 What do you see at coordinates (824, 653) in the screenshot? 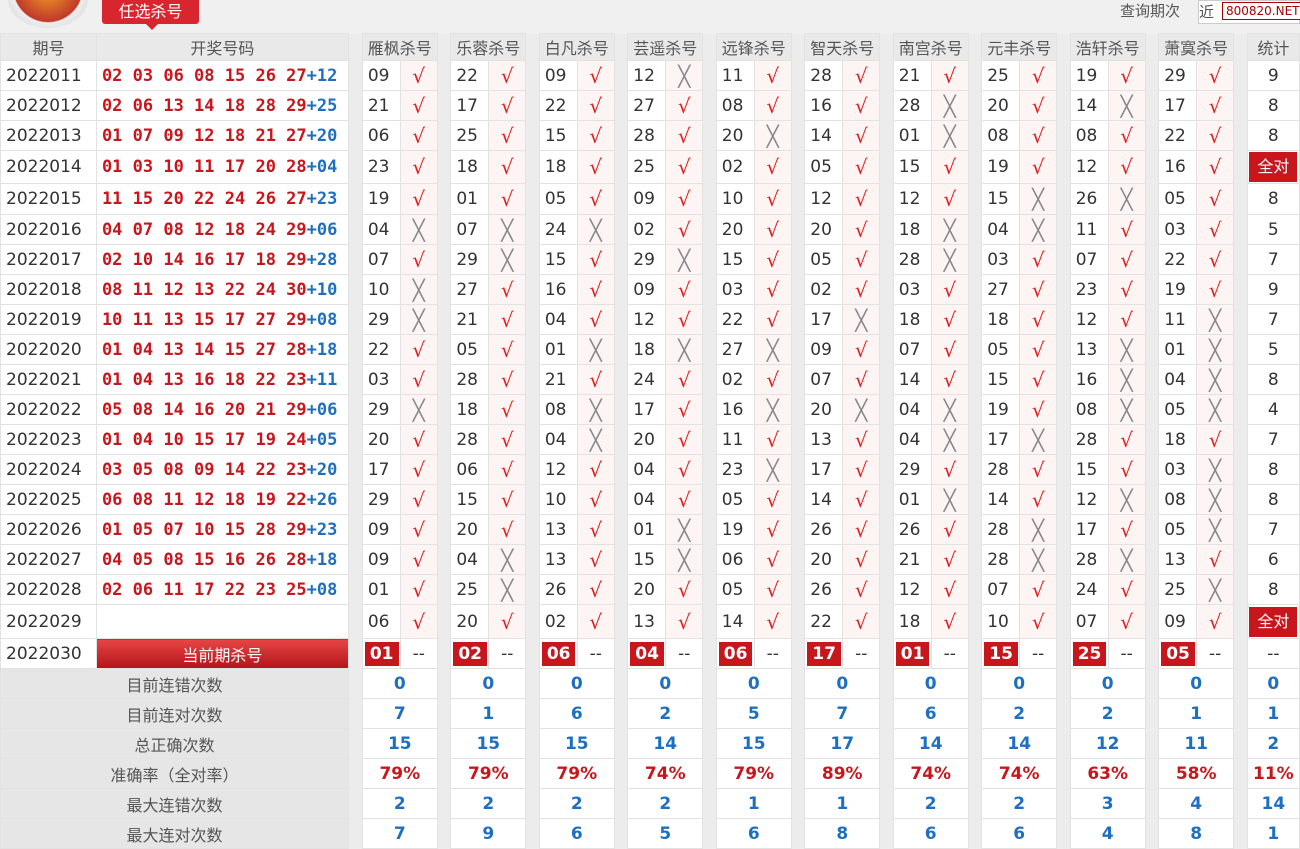
I see `current-kill-number: 17` at bounding box center [824, 653].